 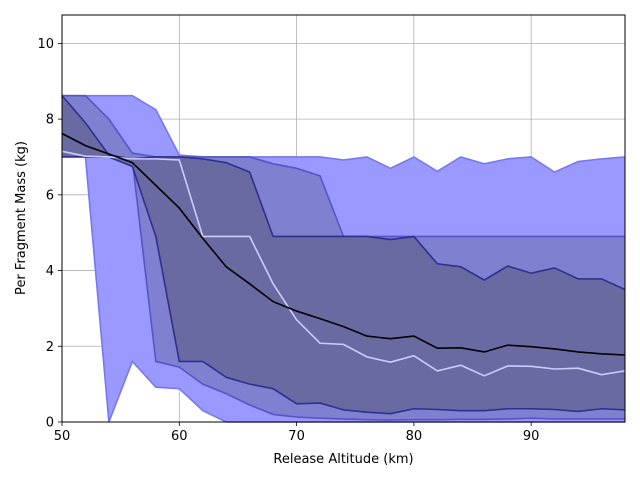 I want to click on x-tick-label: 90, so click(x=531, y=436).